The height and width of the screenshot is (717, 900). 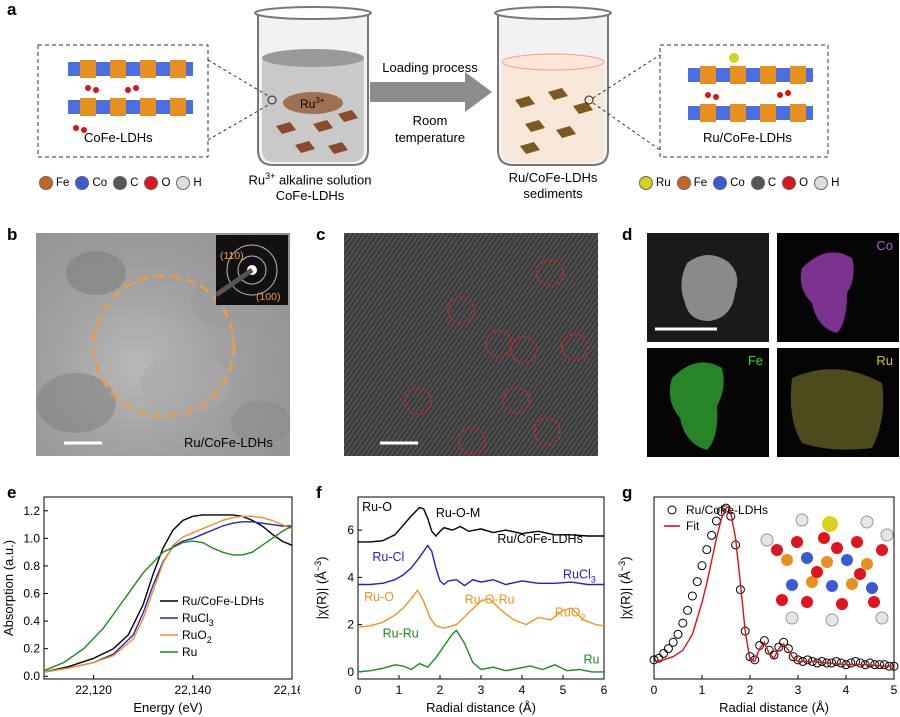 What do you see at coordinates (626, 126) in the screenshot?
I see `connector-right-bottom` at bounding box center [626, 126].